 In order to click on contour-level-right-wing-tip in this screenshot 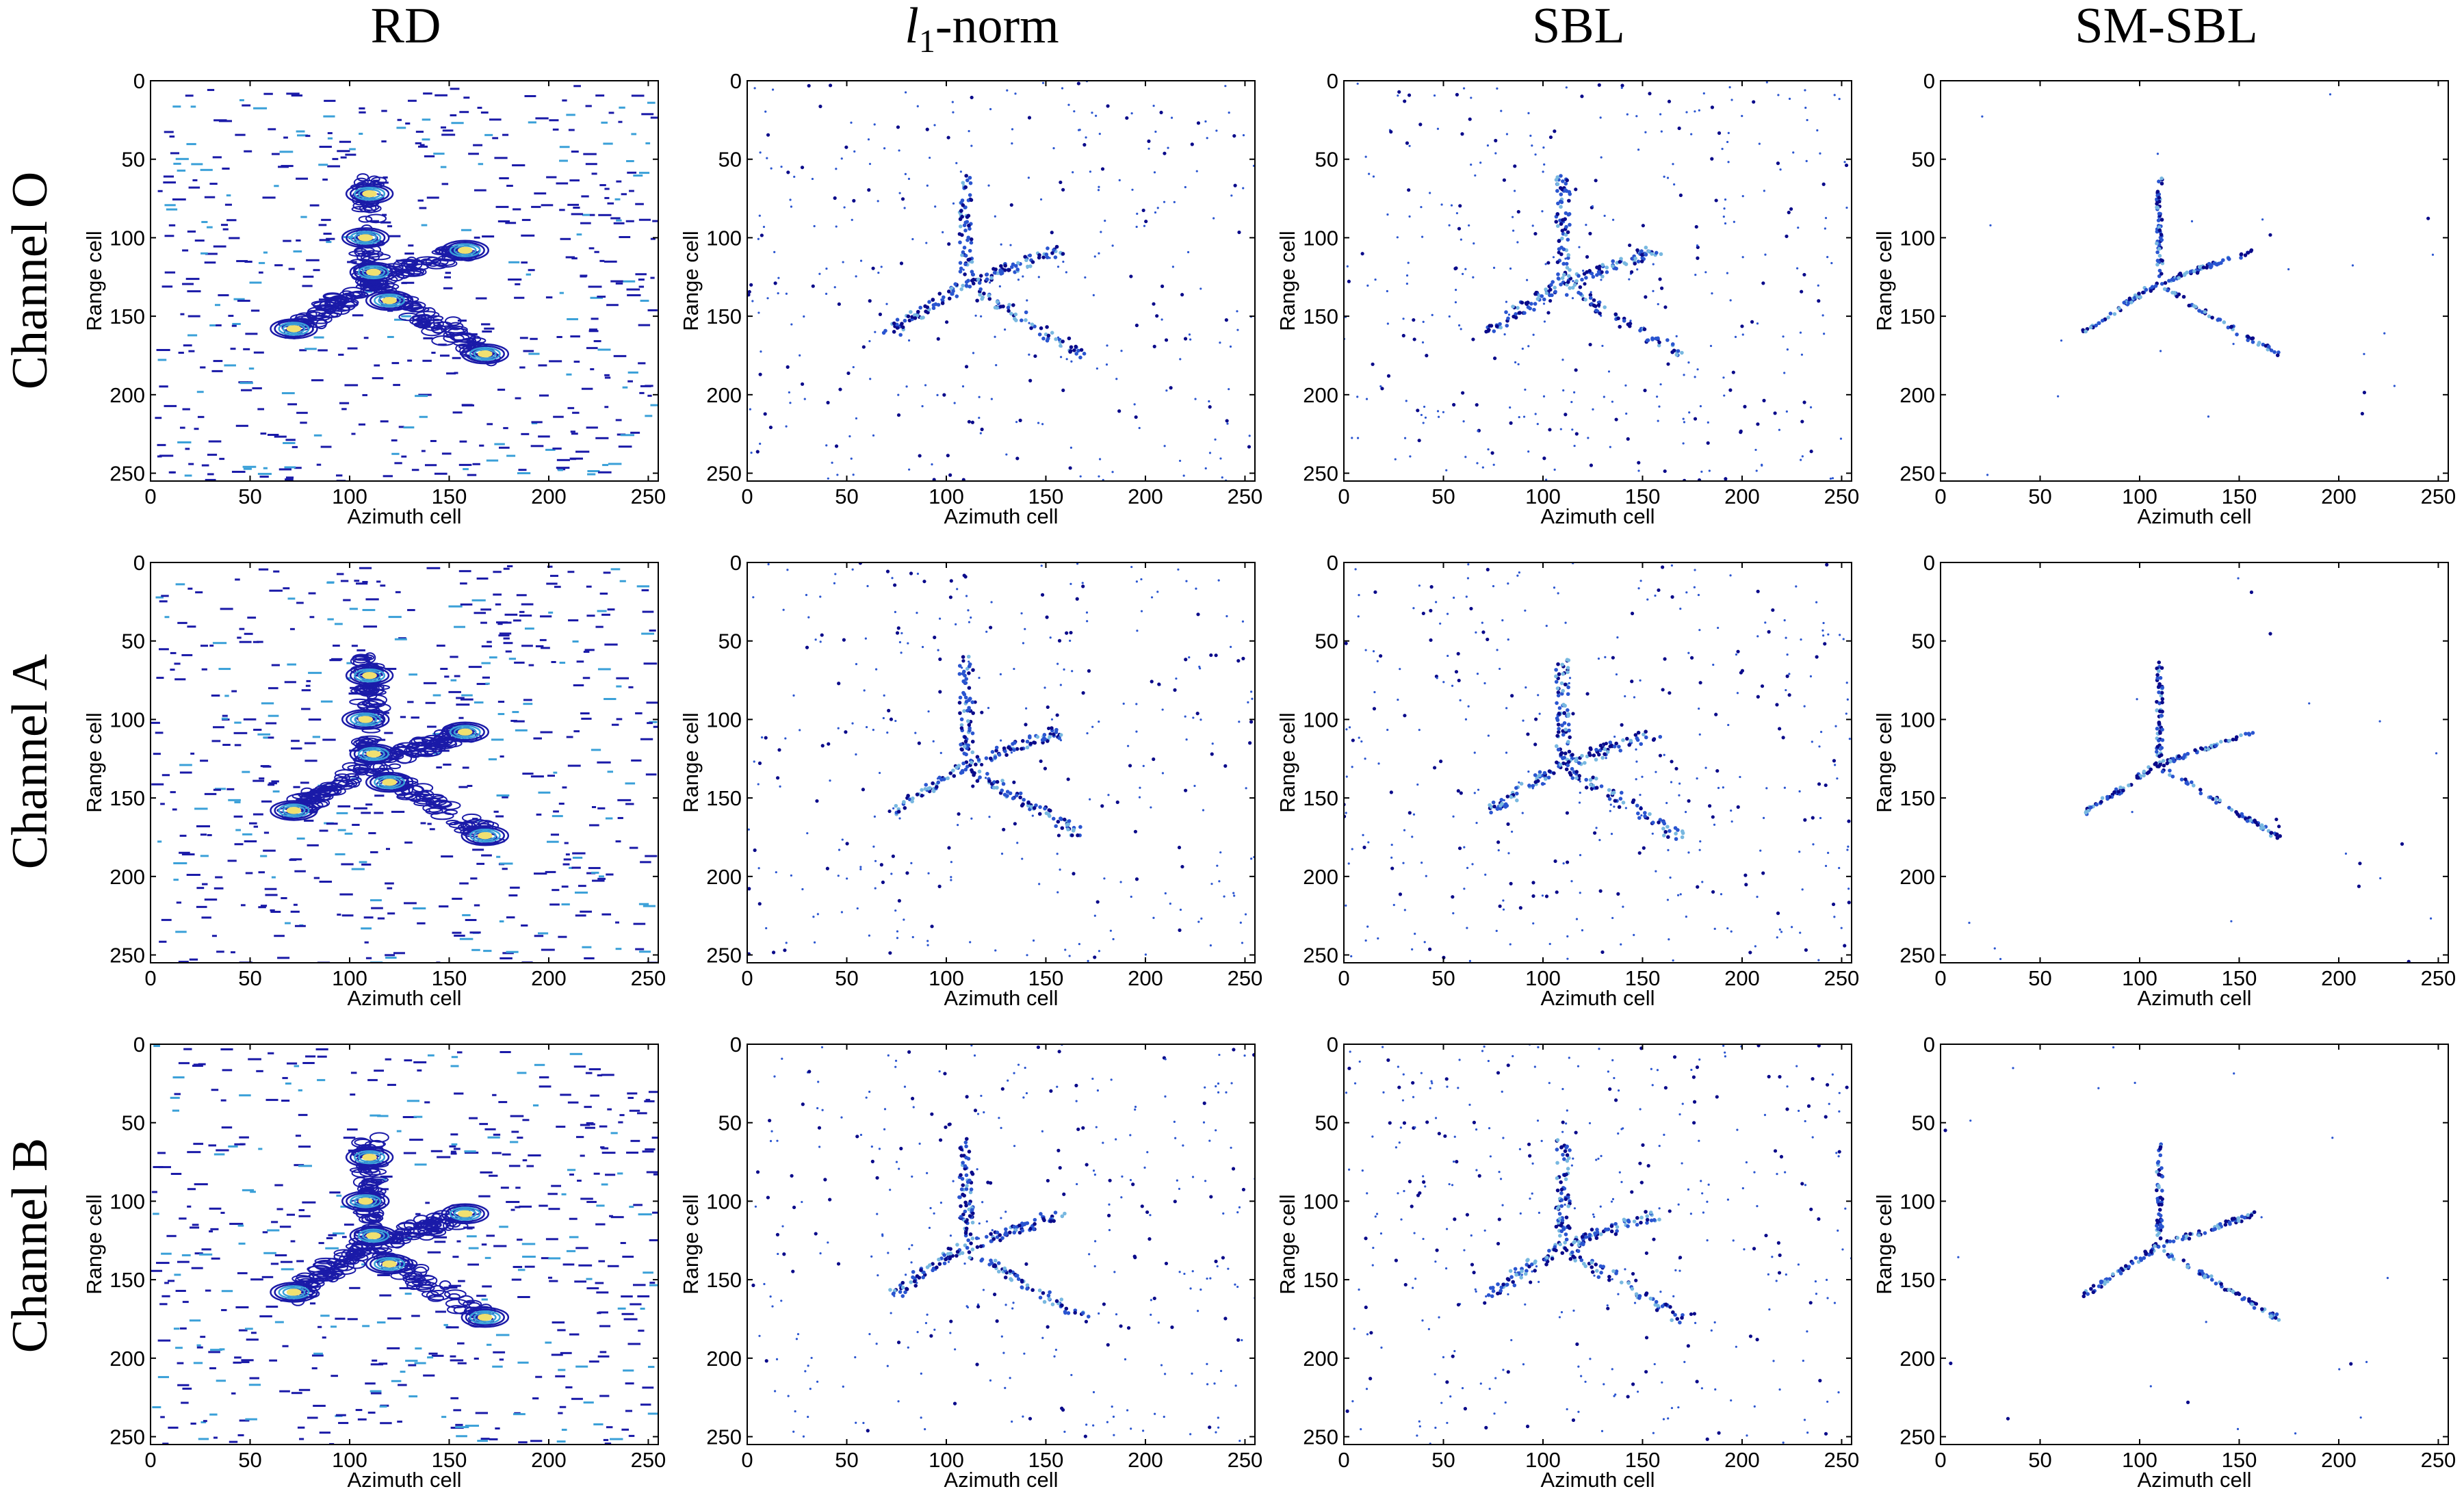, I will do `click(465, 732)`.